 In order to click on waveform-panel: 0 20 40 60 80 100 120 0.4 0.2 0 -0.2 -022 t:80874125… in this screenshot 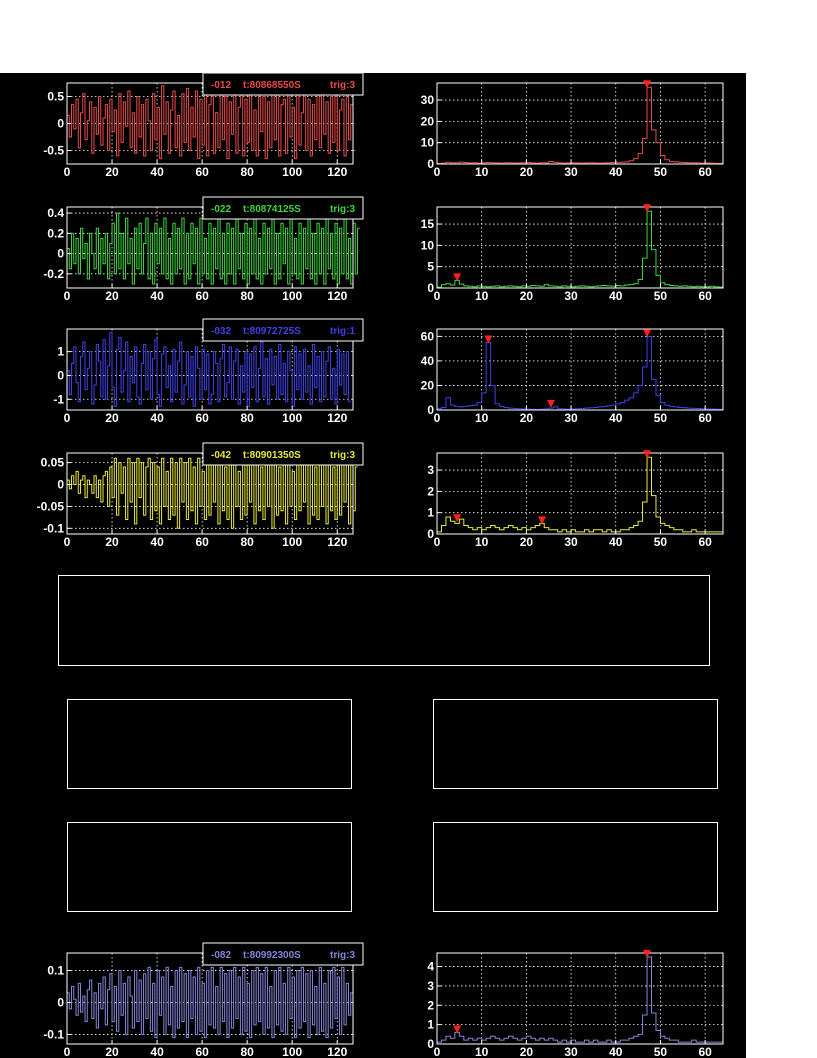, I will do `click(197, 249)`.